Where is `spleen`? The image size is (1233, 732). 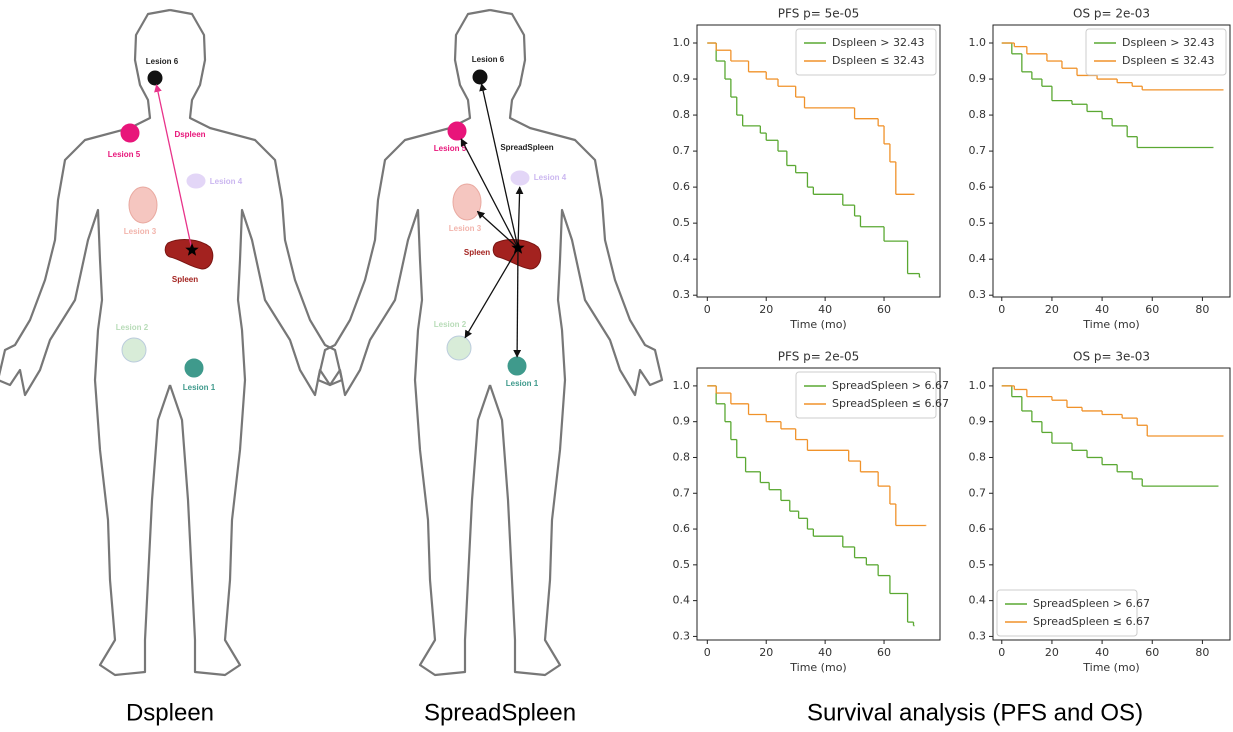
spleen is located at coordinates (517, 254).